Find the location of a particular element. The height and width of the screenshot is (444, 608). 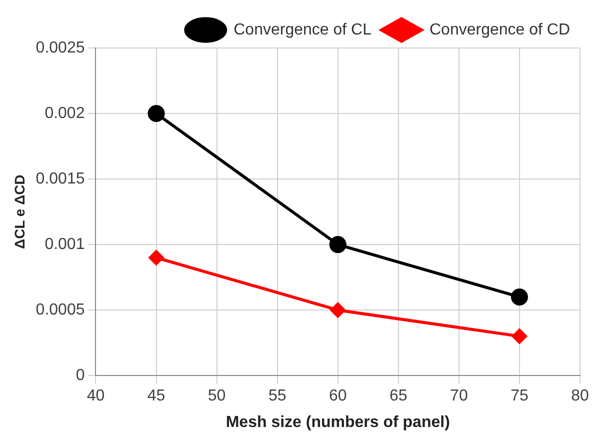

x-tick-label: 45 is located at coordinates (156, 396).